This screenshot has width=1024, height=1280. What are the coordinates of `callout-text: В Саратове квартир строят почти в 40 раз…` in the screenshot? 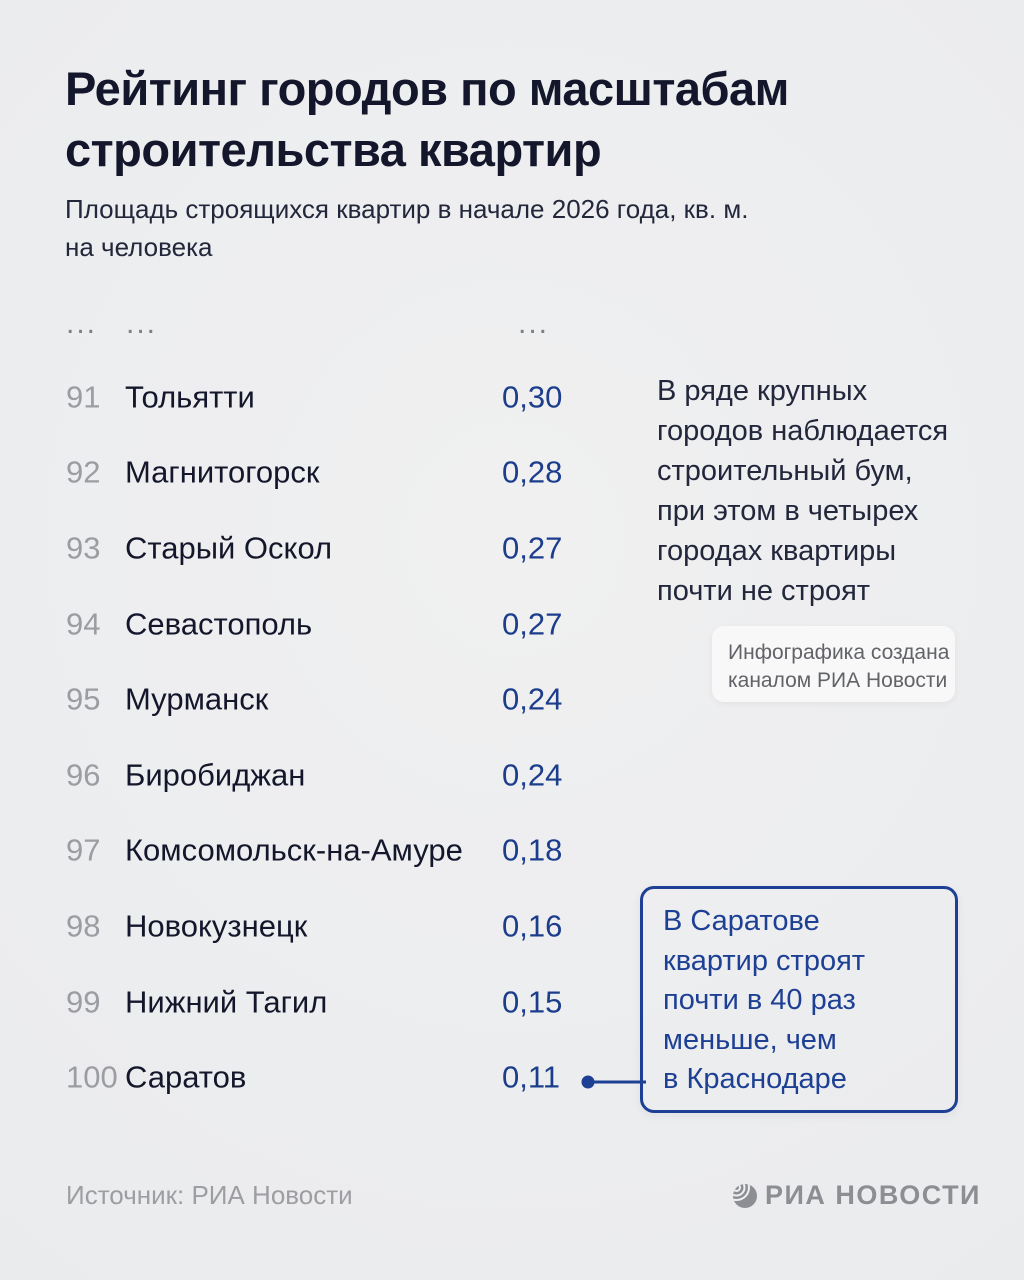 It's located at (764, 1000).